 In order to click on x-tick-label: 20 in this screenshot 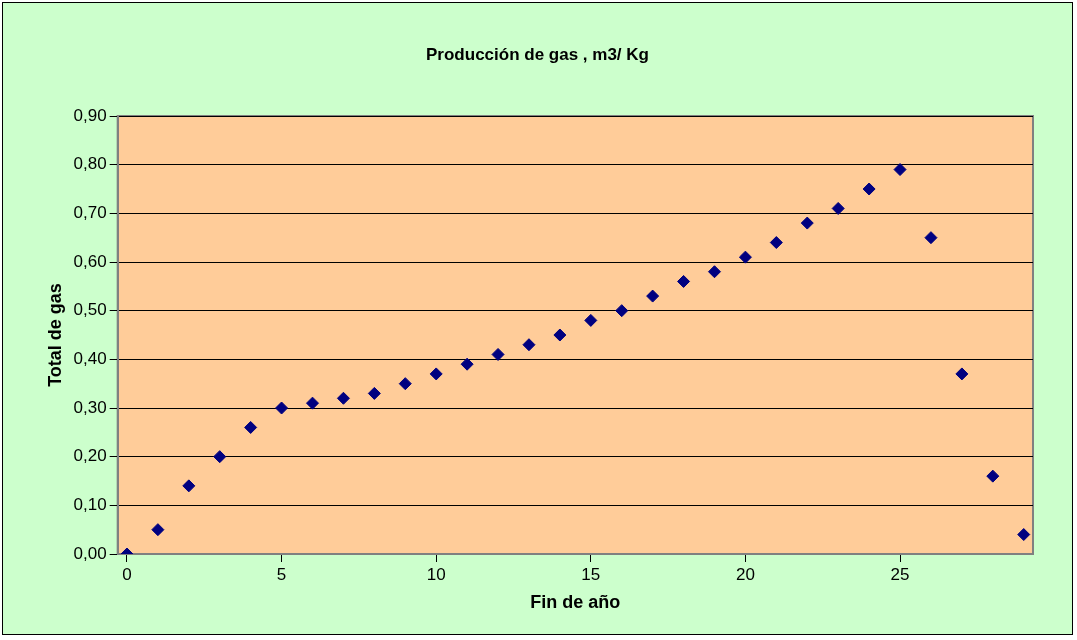, I will do `click(745, 574)`.